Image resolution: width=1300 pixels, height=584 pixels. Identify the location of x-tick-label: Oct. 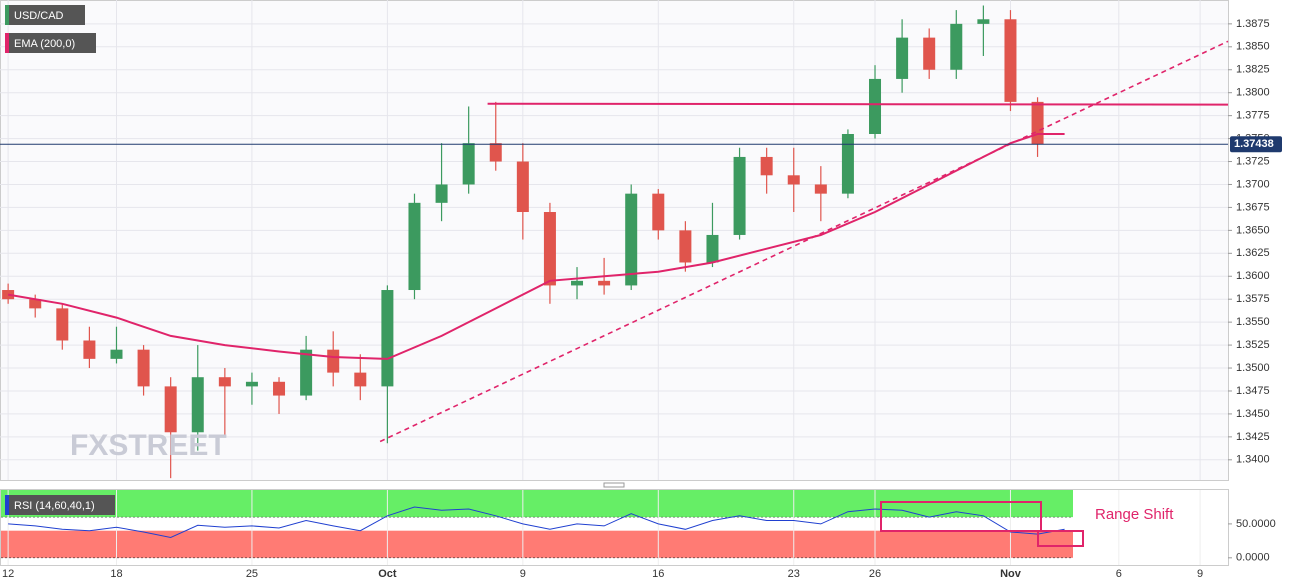
(387, 574).